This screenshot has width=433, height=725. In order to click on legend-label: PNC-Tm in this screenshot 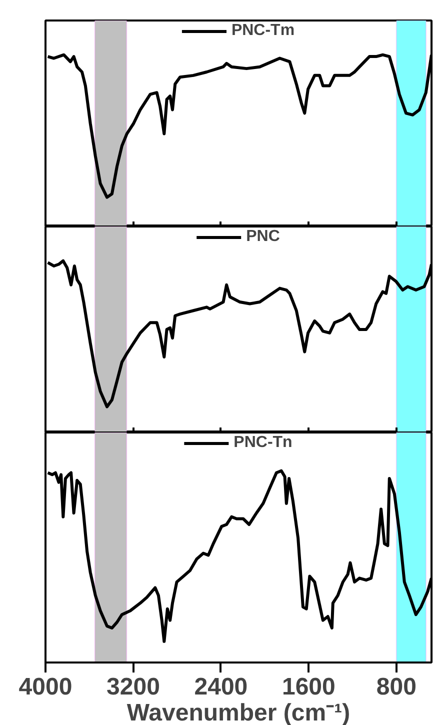, I will do `click(263, 31)`.